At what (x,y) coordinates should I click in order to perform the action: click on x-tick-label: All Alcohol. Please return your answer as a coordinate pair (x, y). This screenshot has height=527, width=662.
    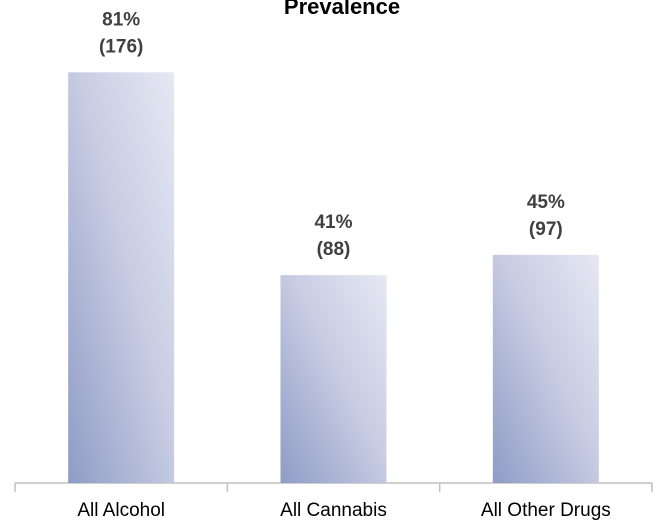
    Looking at the image, I should click on (121, 510).